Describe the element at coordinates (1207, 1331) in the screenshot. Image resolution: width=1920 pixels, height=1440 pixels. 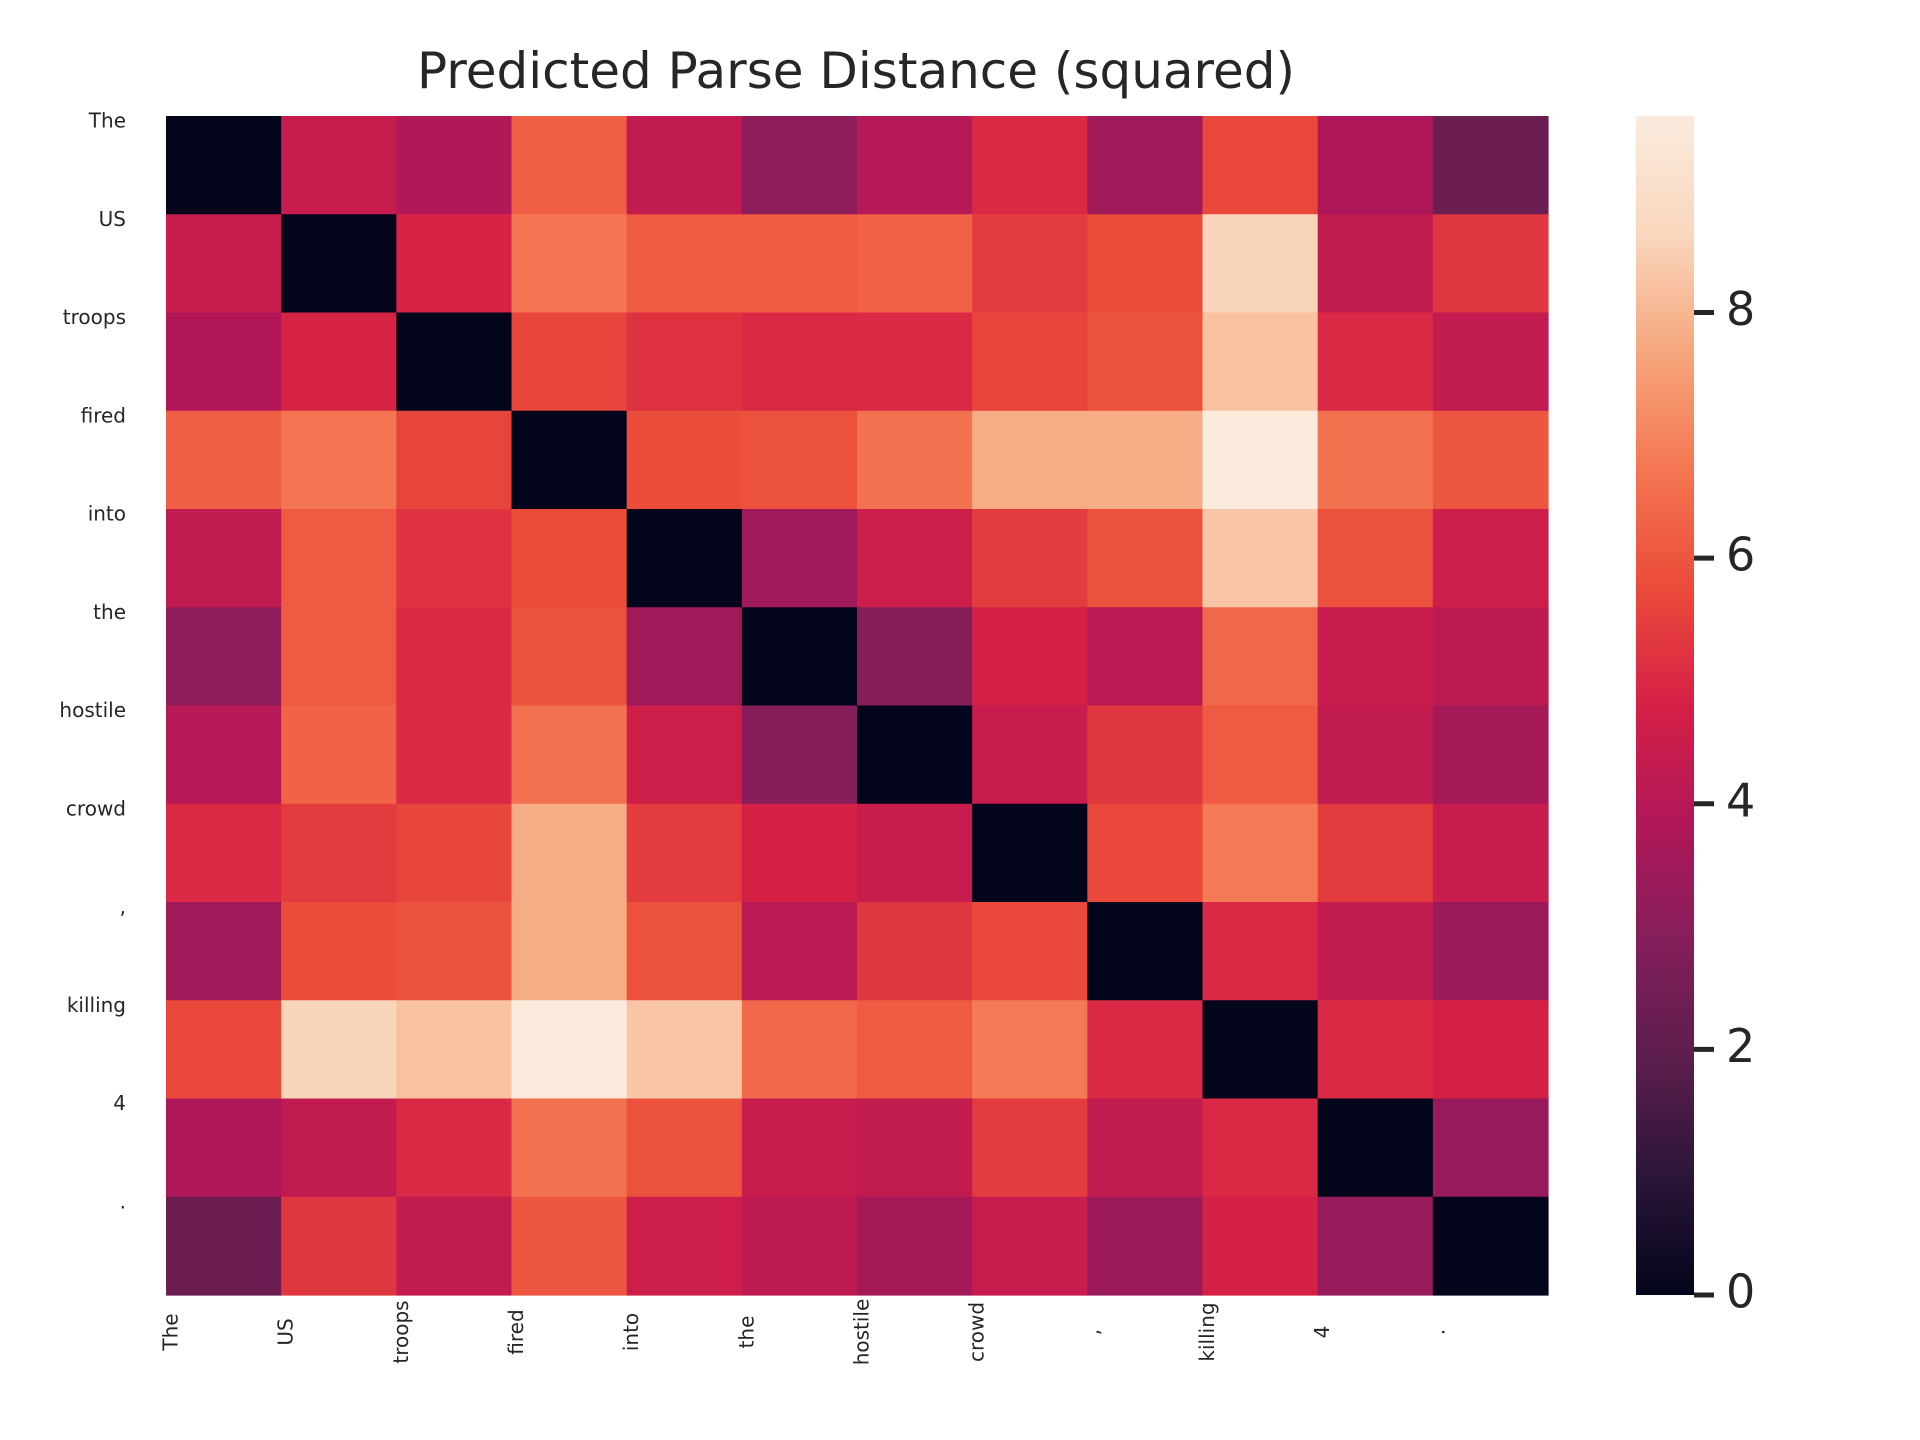
I see `x-tick-label: killing` at that location.